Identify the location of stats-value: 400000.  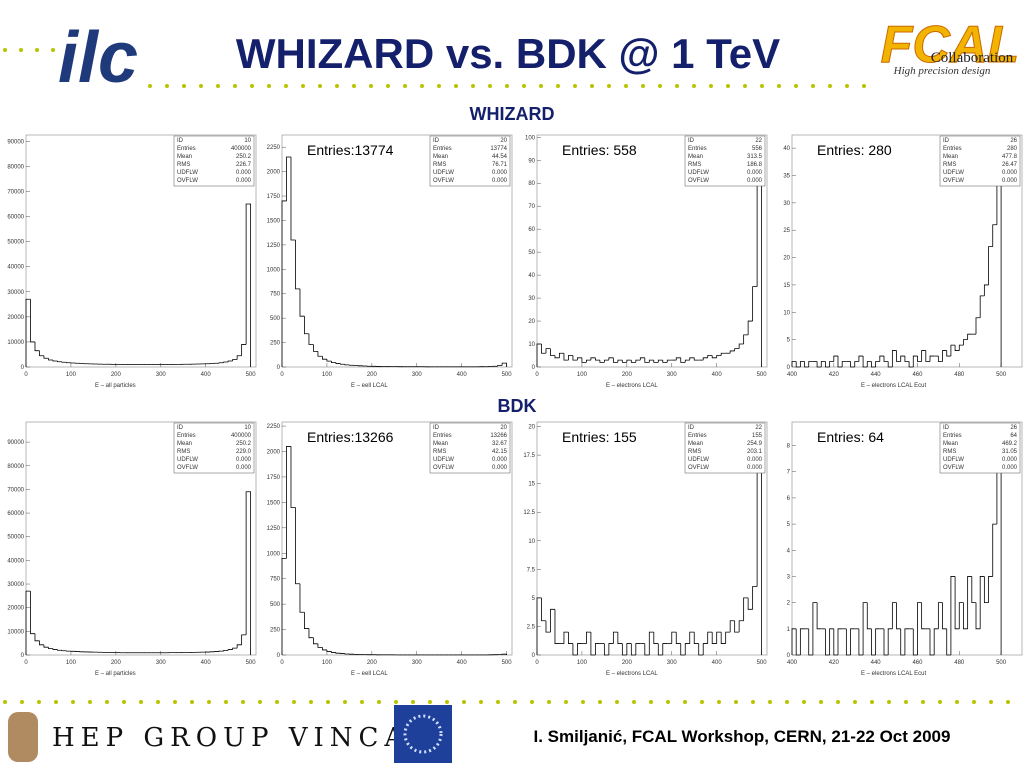
(241, 149).